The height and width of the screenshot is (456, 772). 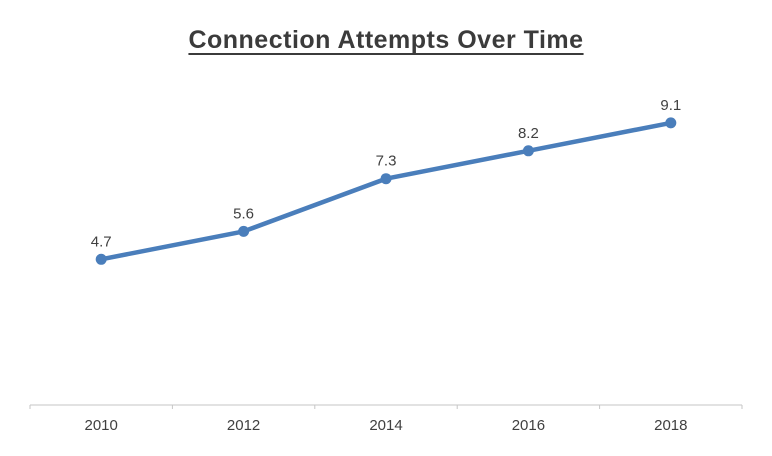 I want to click on x-axis-tick-label: 2018, so click(x=670, y=425).